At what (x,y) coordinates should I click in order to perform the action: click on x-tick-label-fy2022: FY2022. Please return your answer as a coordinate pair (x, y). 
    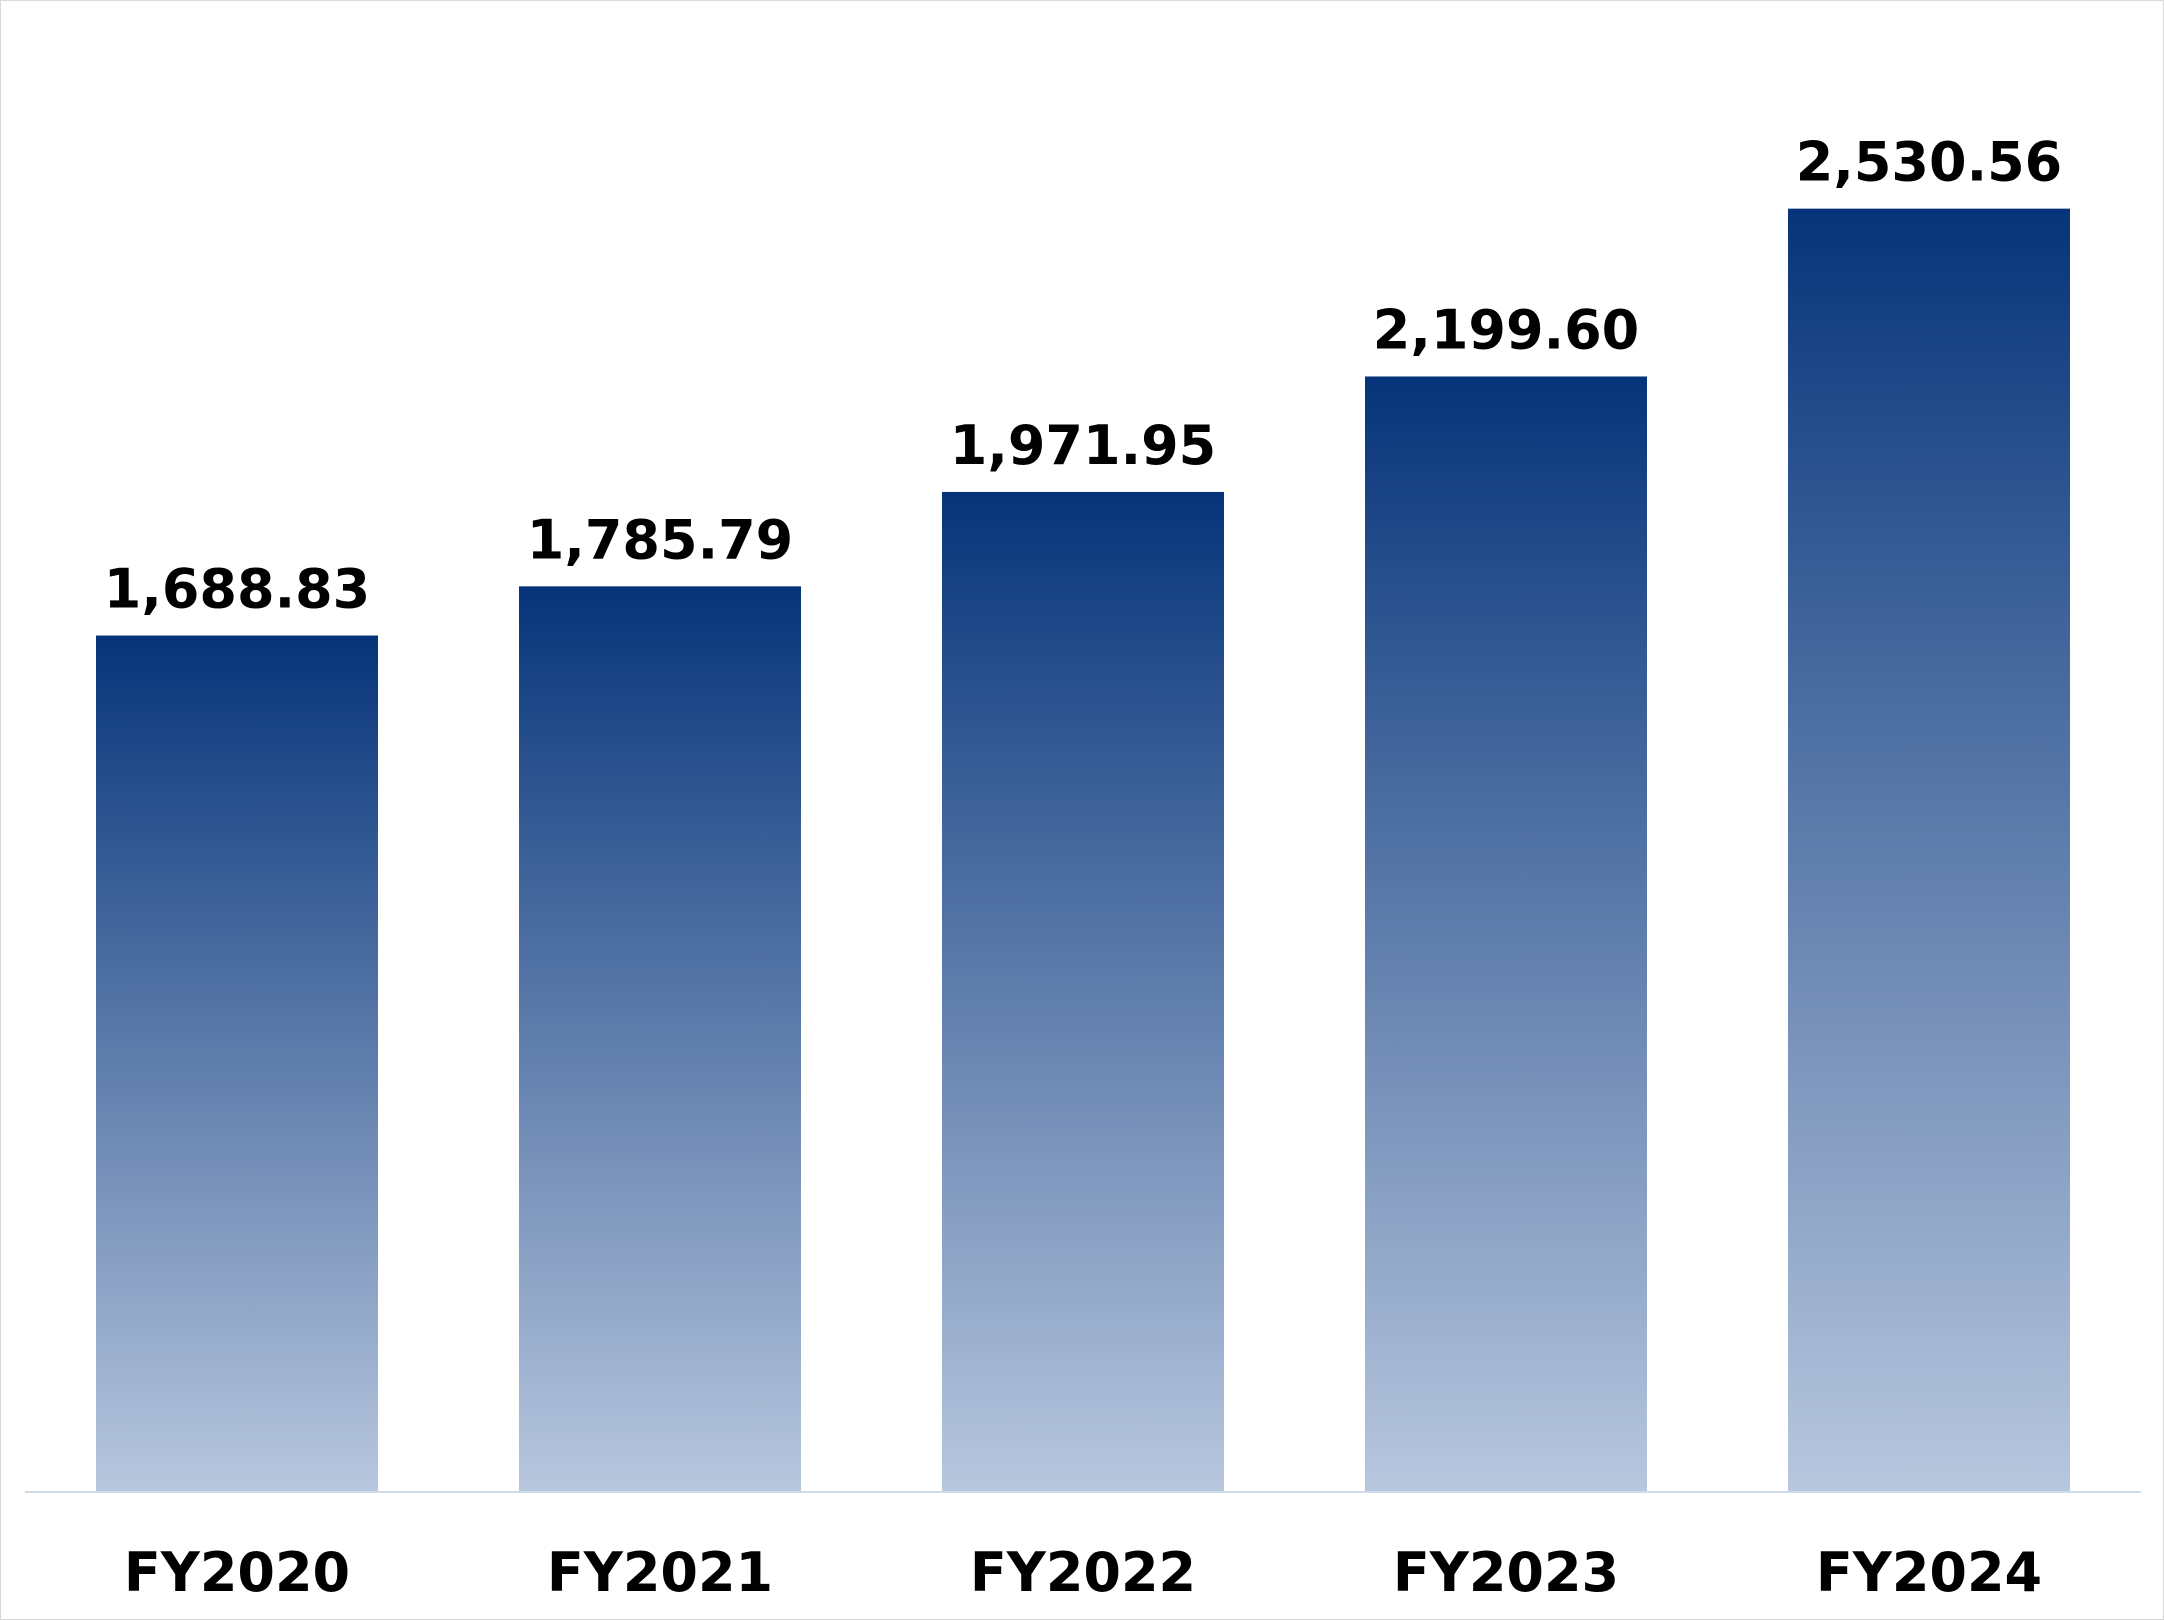
    Looking at the image, I should click on (1083, 1572).